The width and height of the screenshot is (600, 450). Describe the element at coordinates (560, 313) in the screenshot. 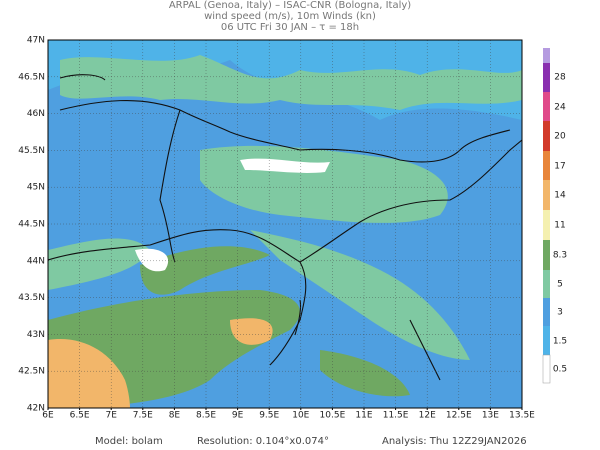

I see `colorbar-label: 3` at that location.